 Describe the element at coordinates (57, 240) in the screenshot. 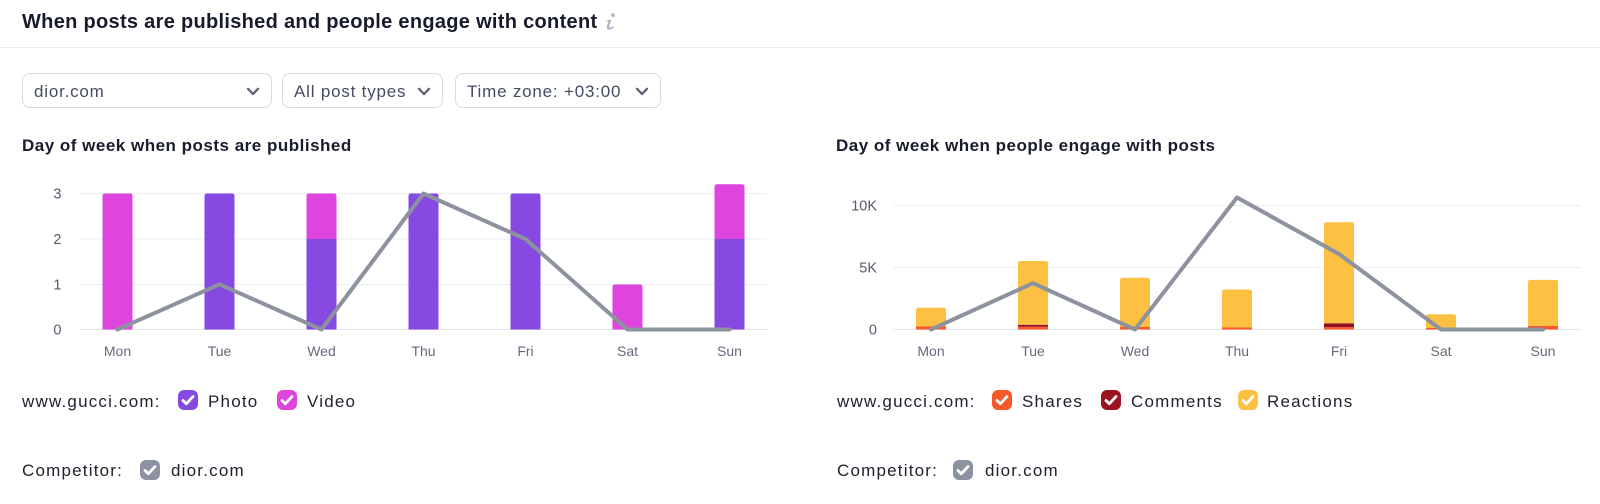

I see `svg-text: 2` at that location.